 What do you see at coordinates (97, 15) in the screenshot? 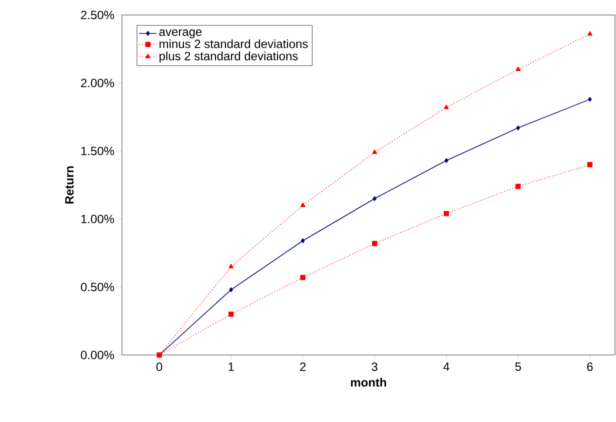
I see `y-tick-label: 2.50%` at bounding box center [97, 15].